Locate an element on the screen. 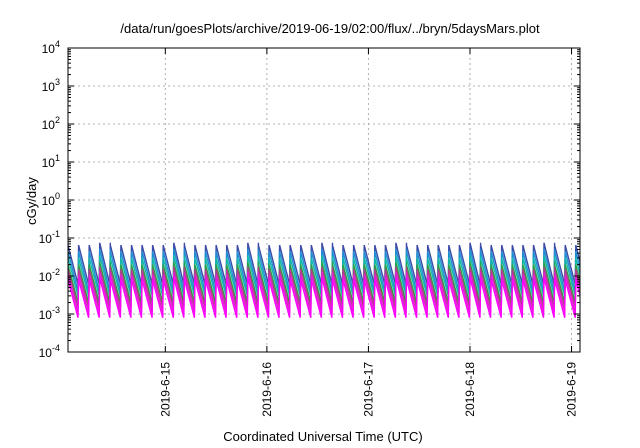 This screenshot has width=640, height=448. y-axis-label: cGy/day is located at coordinates (31, 201).